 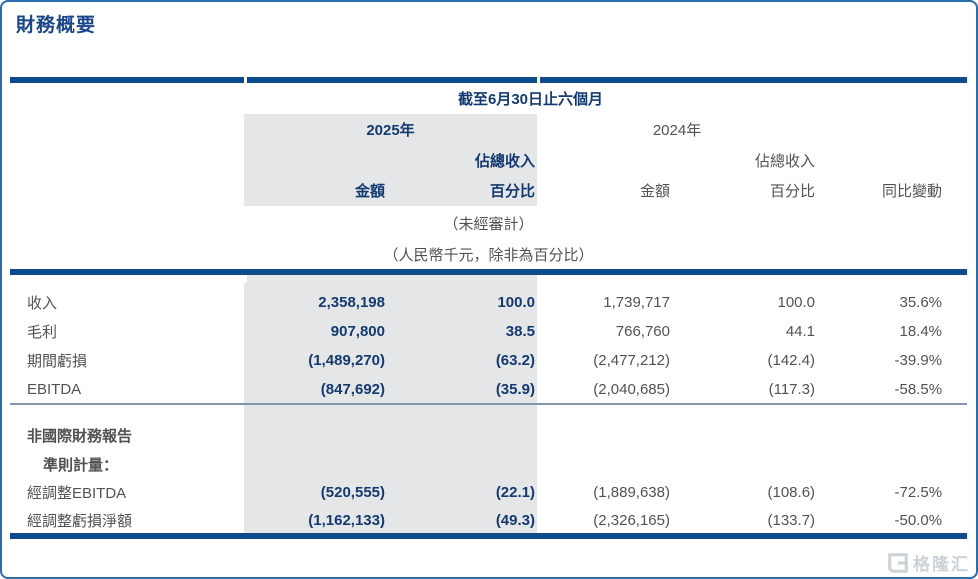 What do you see at coordinates (636, 302) in the screenshot?
I see `cell-amount-2024: 1,739,717` at bounding box center [636, 302].